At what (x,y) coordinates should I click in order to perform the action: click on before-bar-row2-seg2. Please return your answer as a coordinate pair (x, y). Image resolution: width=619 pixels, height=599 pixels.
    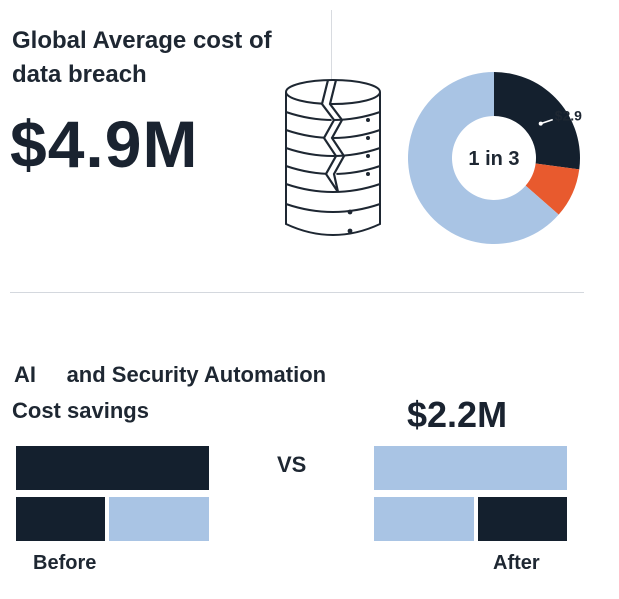
    Looking at the image, I should click on (159, 519).